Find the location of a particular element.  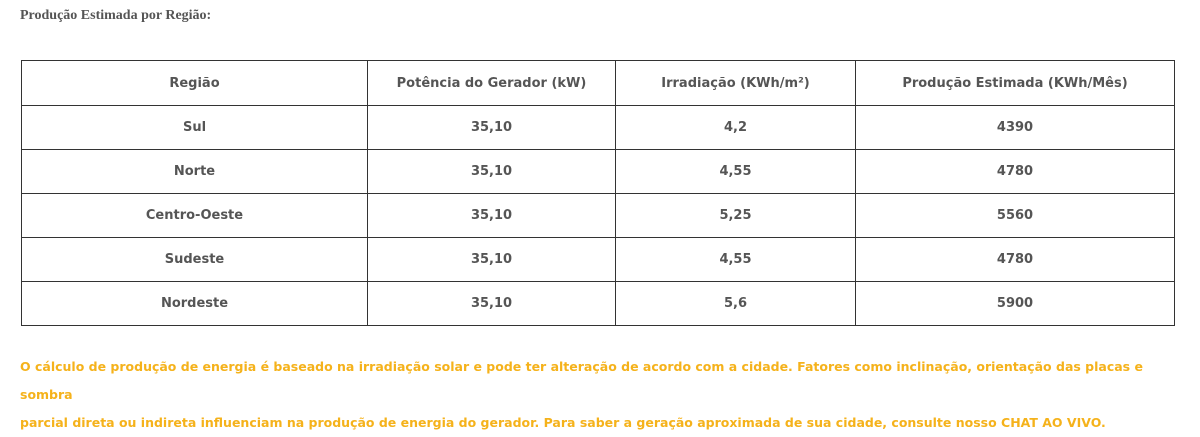

column-header-regiao: Região is located at coordinates (194, 83).